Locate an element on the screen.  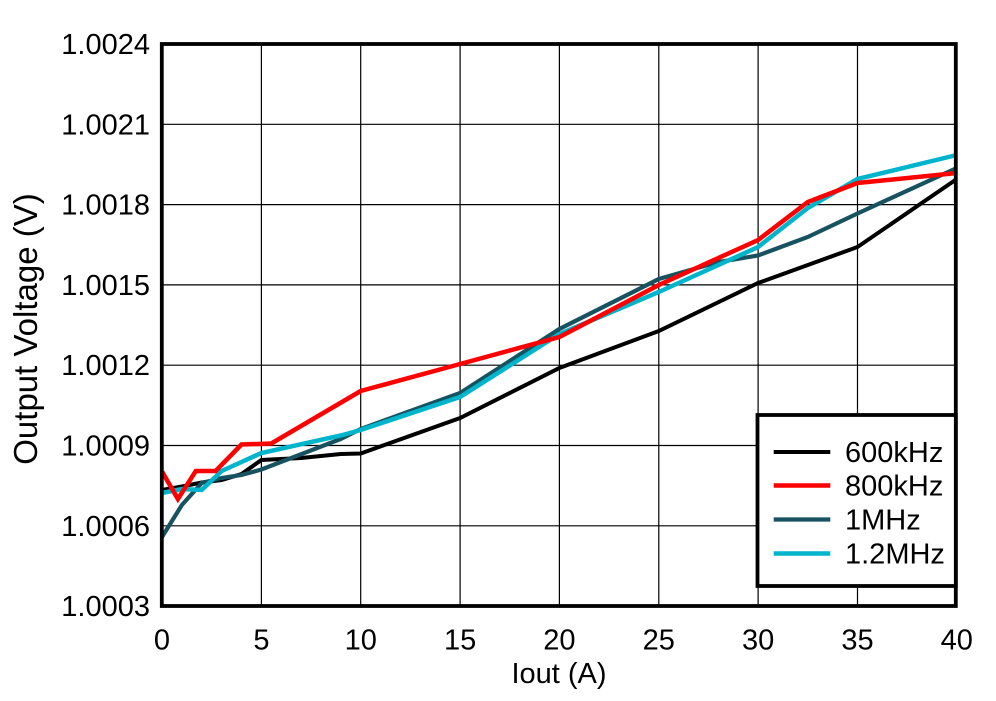
svg-text: 1.0024 is located at coordinates (105, 45).